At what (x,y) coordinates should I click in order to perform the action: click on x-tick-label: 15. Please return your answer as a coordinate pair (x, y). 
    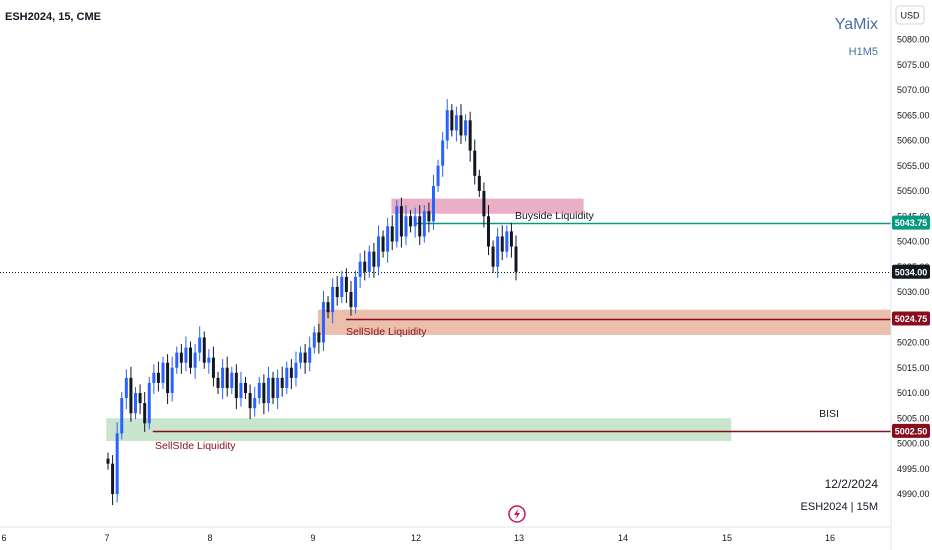
    Looking at the image, I should click on (727, 538).